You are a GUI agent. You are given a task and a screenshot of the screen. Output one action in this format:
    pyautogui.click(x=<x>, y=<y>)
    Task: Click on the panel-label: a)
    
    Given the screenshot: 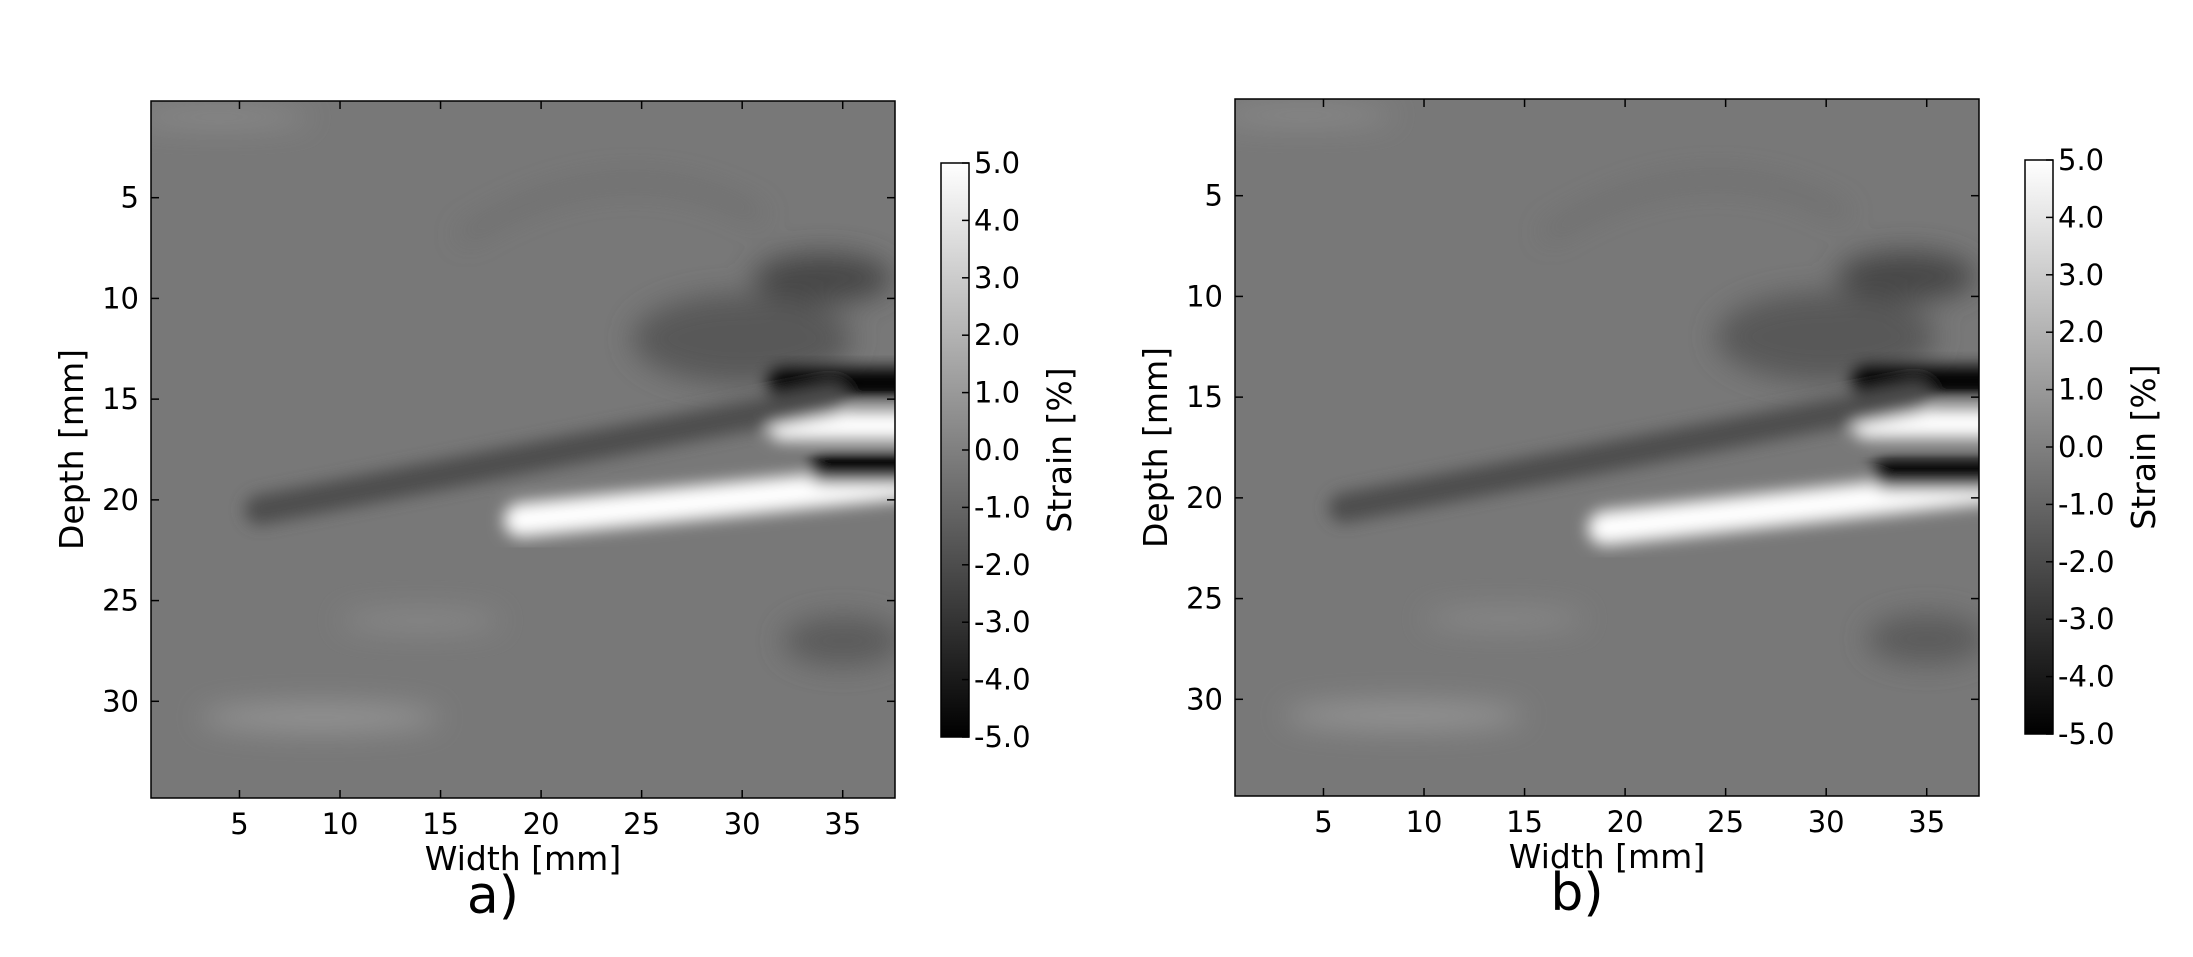 What is the action you would take?
    pyautogui.click(x=493, y=896)
    